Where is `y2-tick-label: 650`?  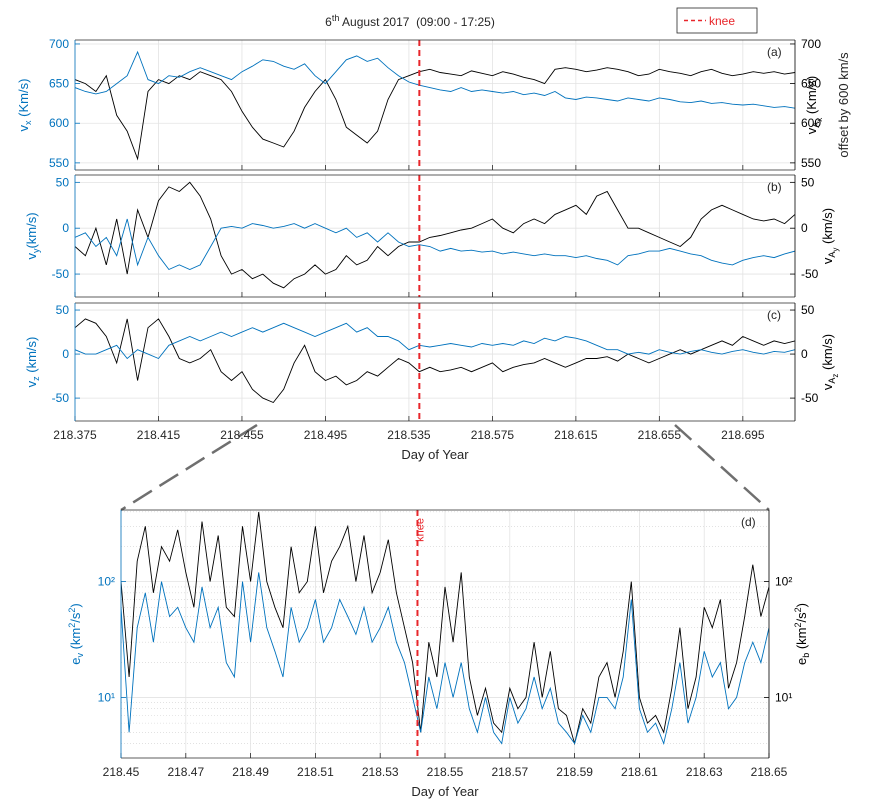 y2-tick-label: 650 is located at coordinates (811, 84).